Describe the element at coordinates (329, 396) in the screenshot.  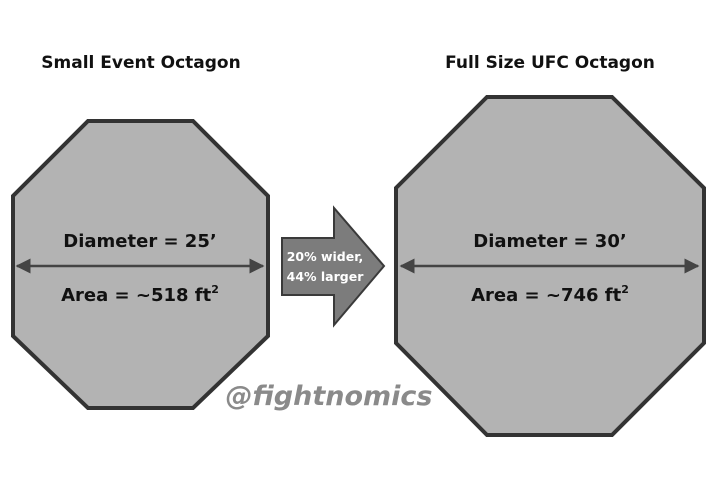
I see `watermark: @fightnomics` at that location.